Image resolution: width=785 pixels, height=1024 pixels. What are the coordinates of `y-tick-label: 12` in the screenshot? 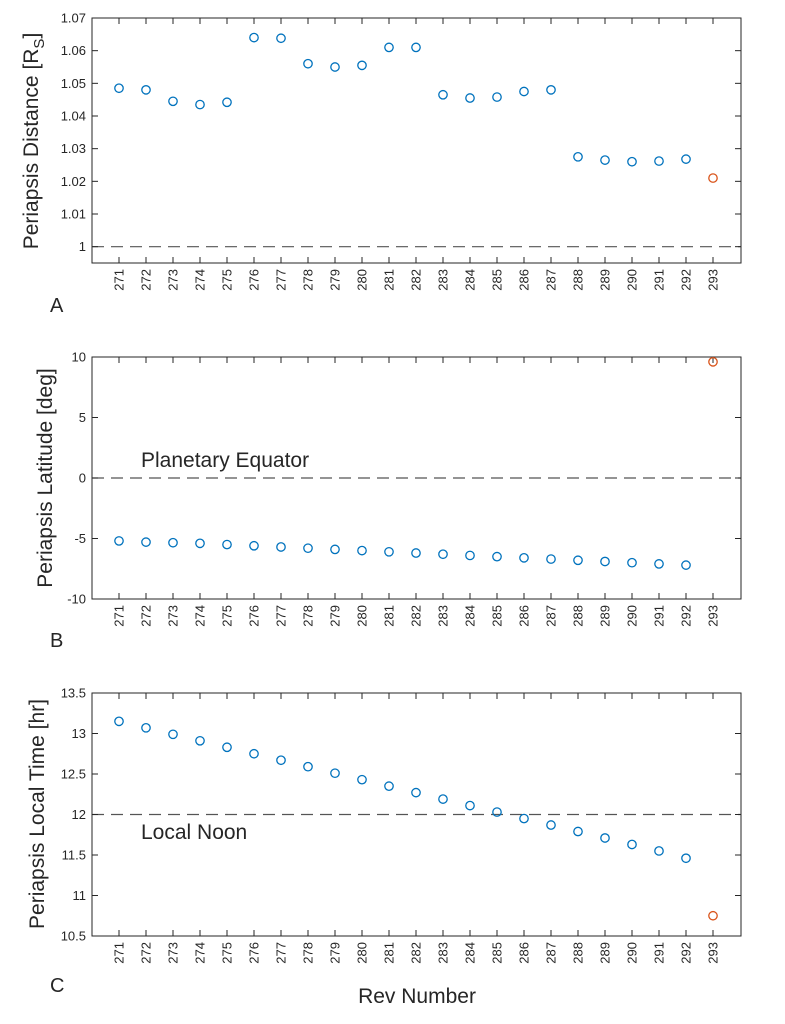 It's located at (79, 814).